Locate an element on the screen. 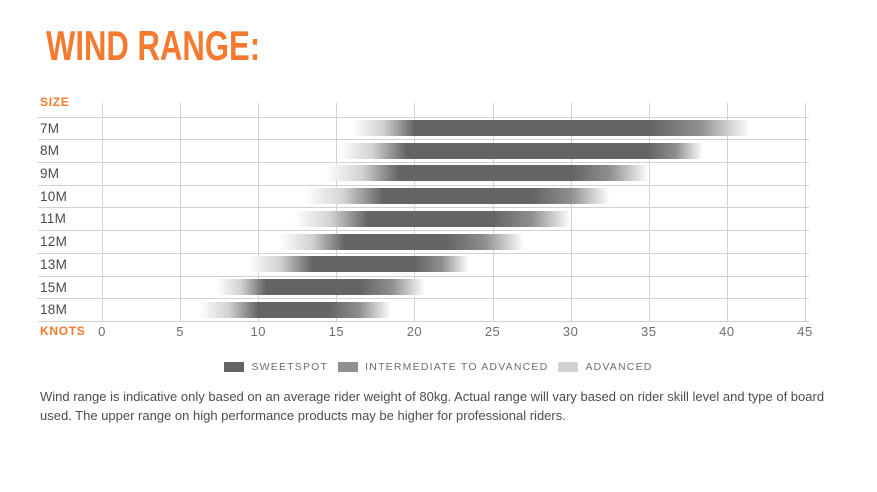 The height and width of the screenshot is (492, 877). legend-label: SWEETSPOT is located at coordinates (290, 367).